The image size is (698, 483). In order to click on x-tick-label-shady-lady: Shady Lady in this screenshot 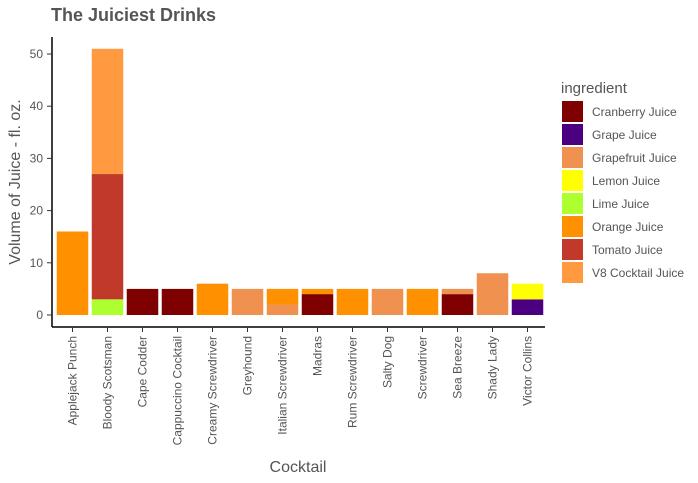, I will do `click(493, 367)`.